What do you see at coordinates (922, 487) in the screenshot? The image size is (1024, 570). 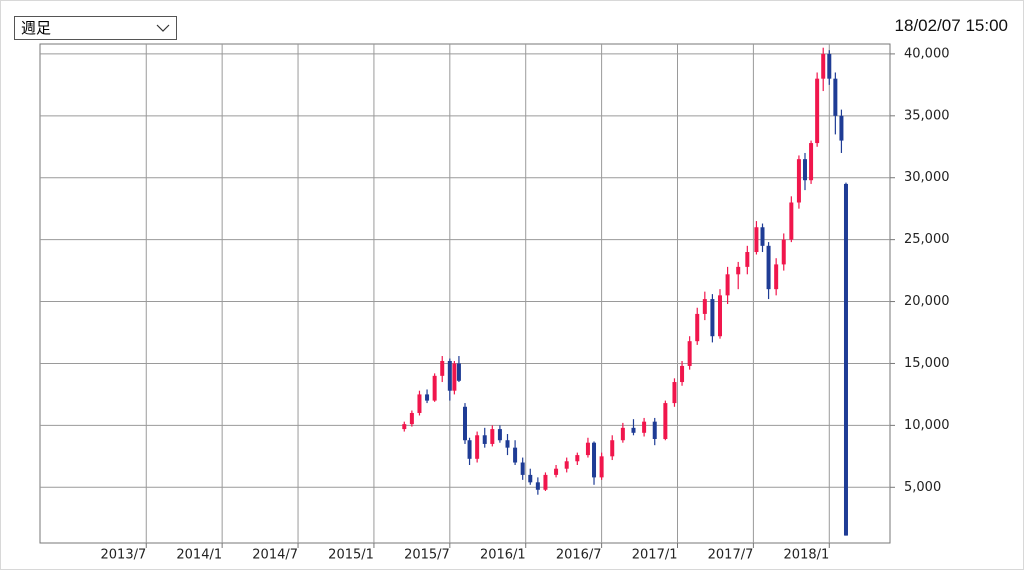 I see `y-tick-label: 5,000` at bounding box center [922, 487].